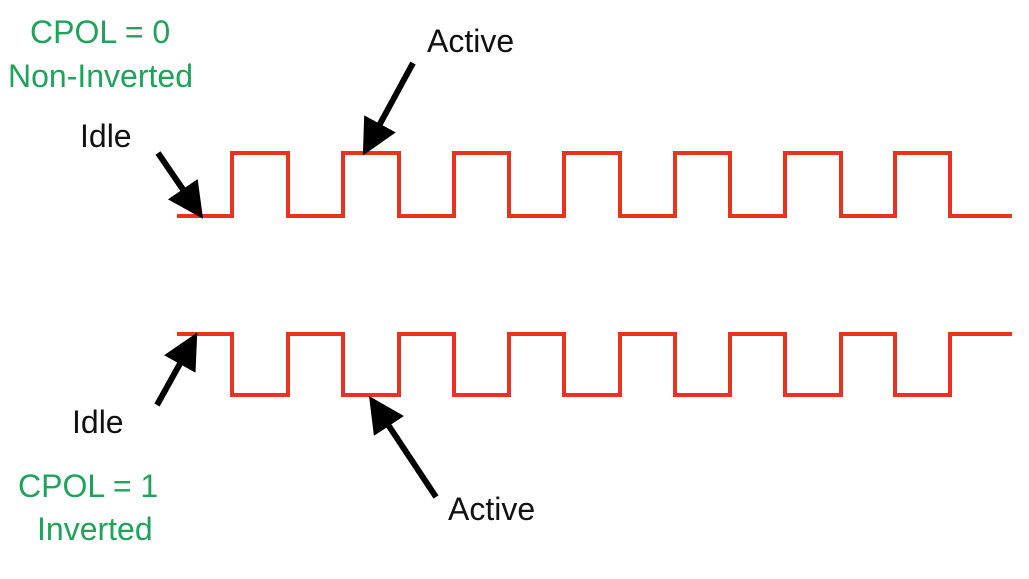  Describe the element at coordinates (106, 136) in the screenshot. I see `cpol0-idle-label: Idle` at that location.